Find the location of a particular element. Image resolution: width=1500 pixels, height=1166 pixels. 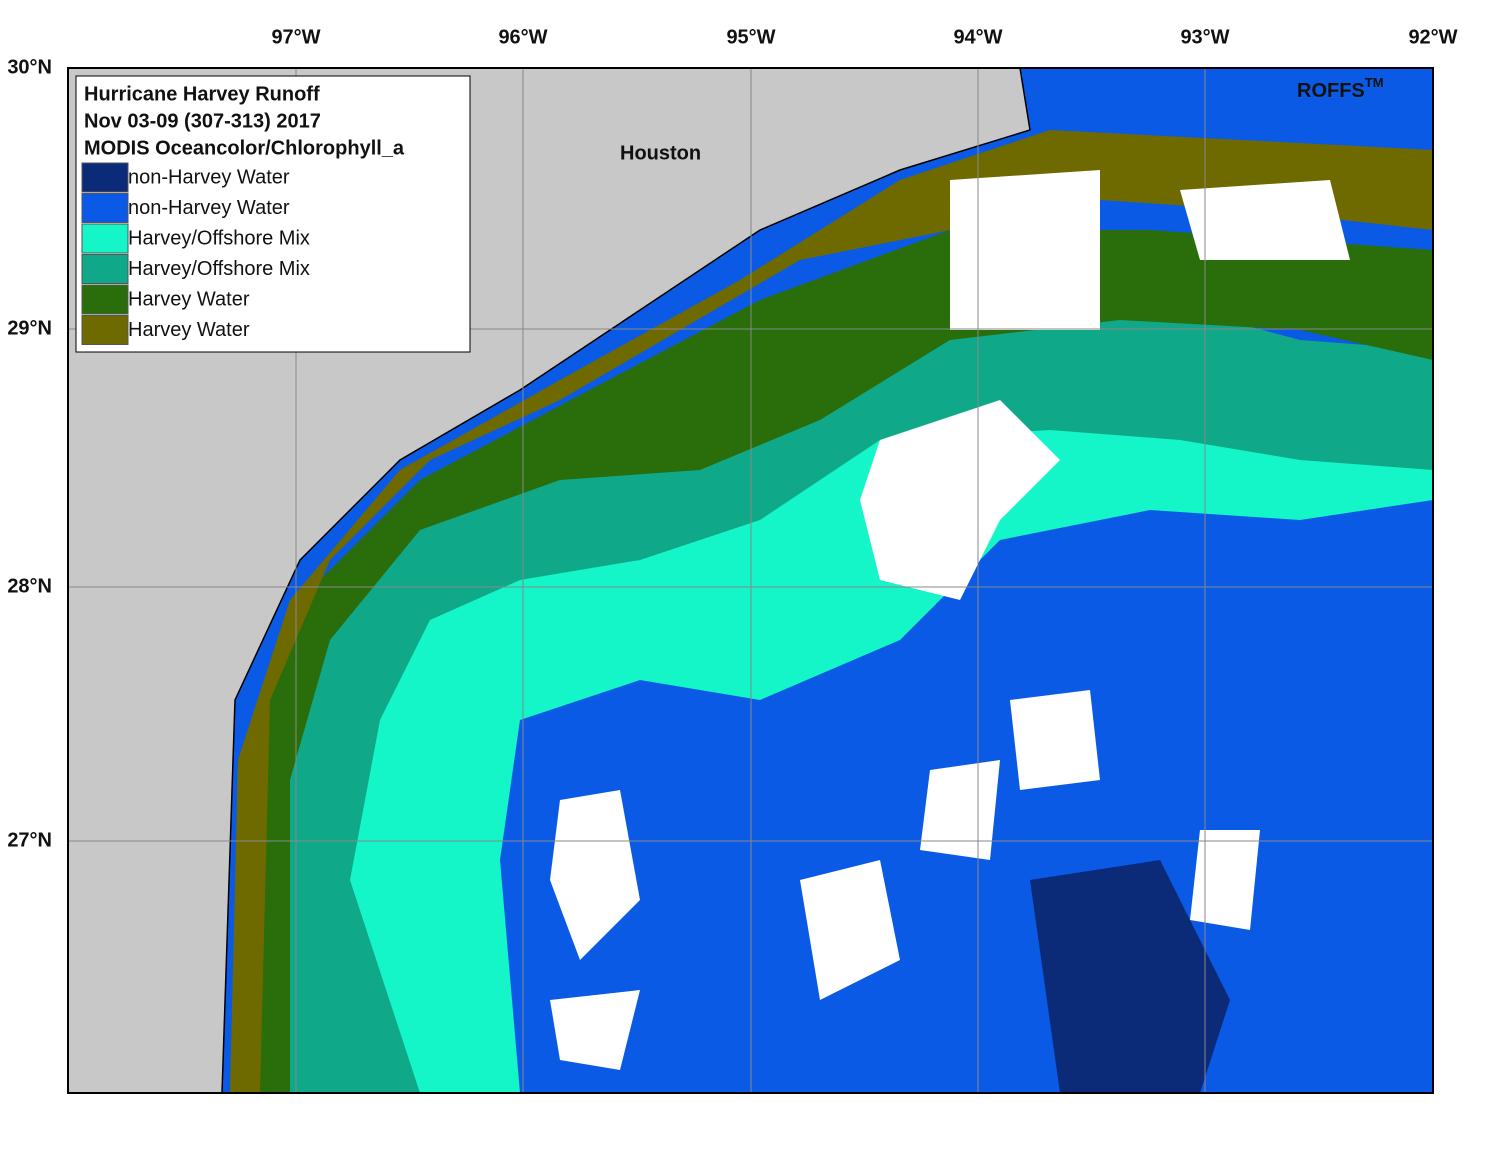

lat-label: 28°N is located at coordinates (29, 586).